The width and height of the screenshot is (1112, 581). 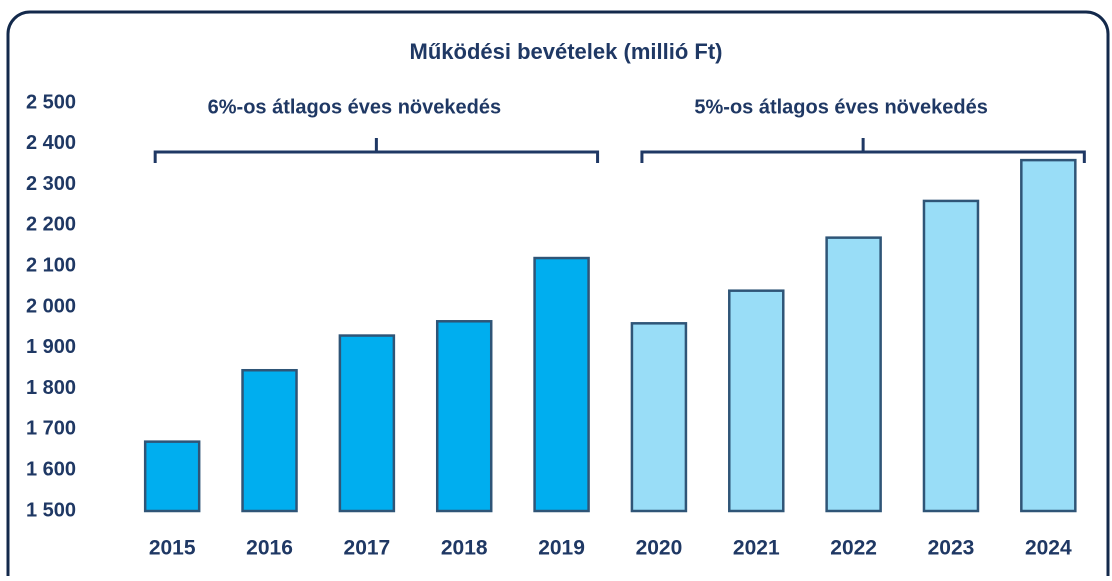 What do you see at coordinates (840, 107) in the screenshot?
I see `annotation: 5%-os átlagos éves növekedés` at bounding box center [840, 107].